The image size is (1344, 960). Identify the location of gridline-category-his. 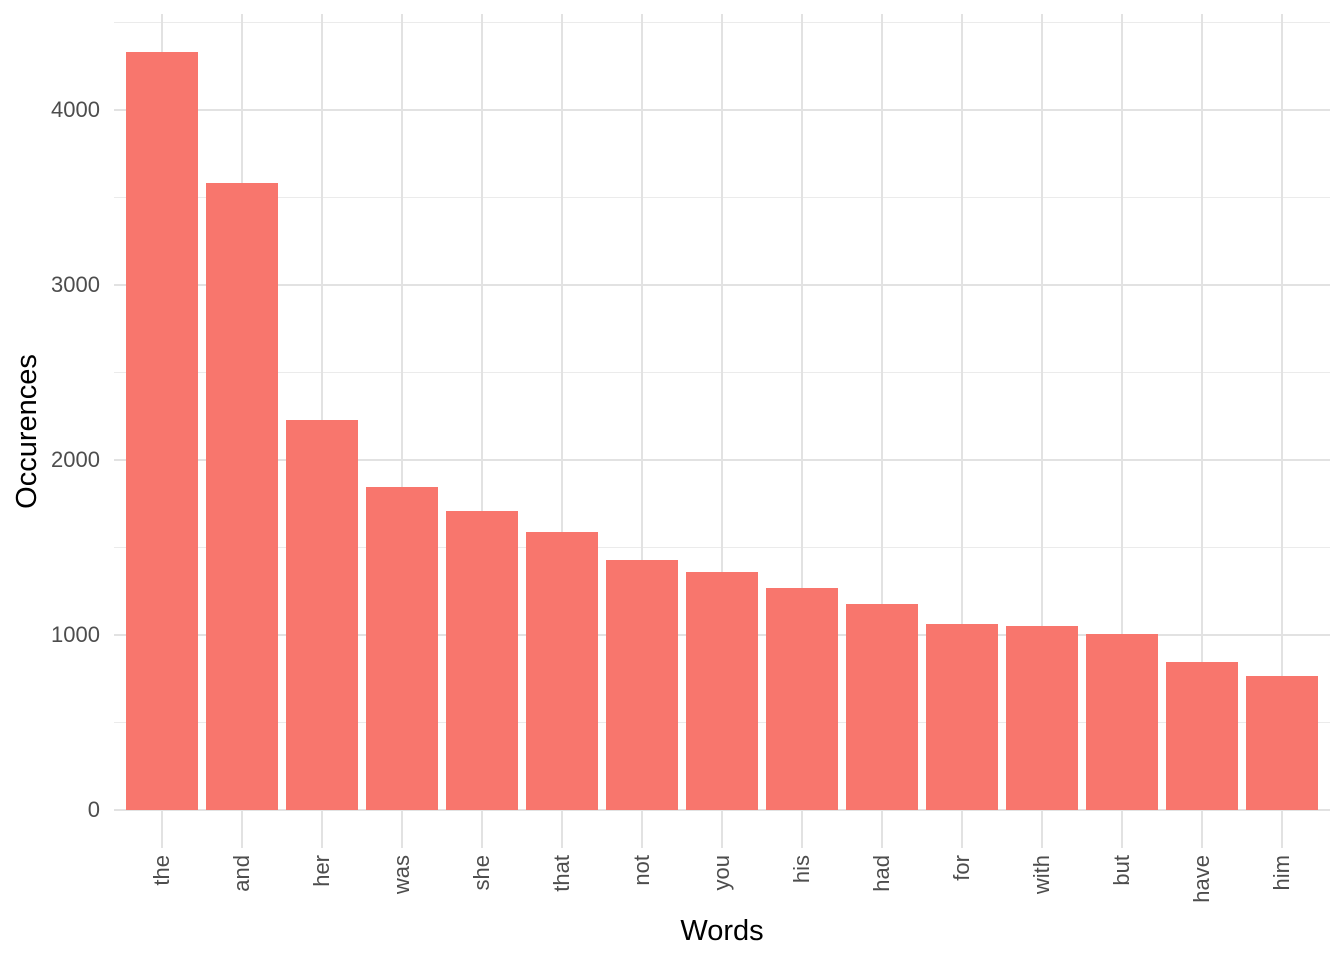
(802, 431).